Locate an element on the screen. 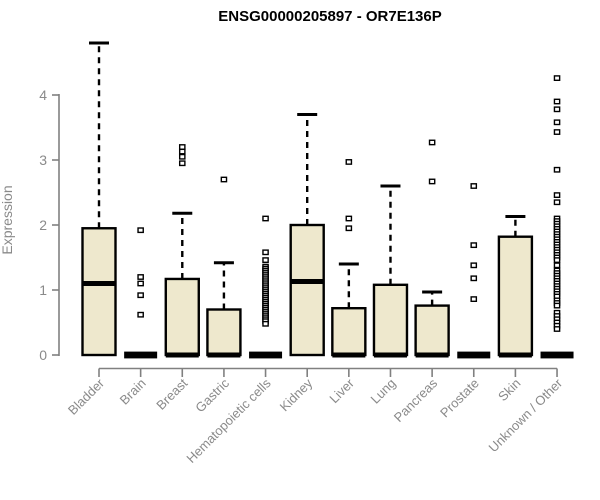 This screenshot has height=500, width=600. y-tick-label: 4 is located at coordinates (43, 95).